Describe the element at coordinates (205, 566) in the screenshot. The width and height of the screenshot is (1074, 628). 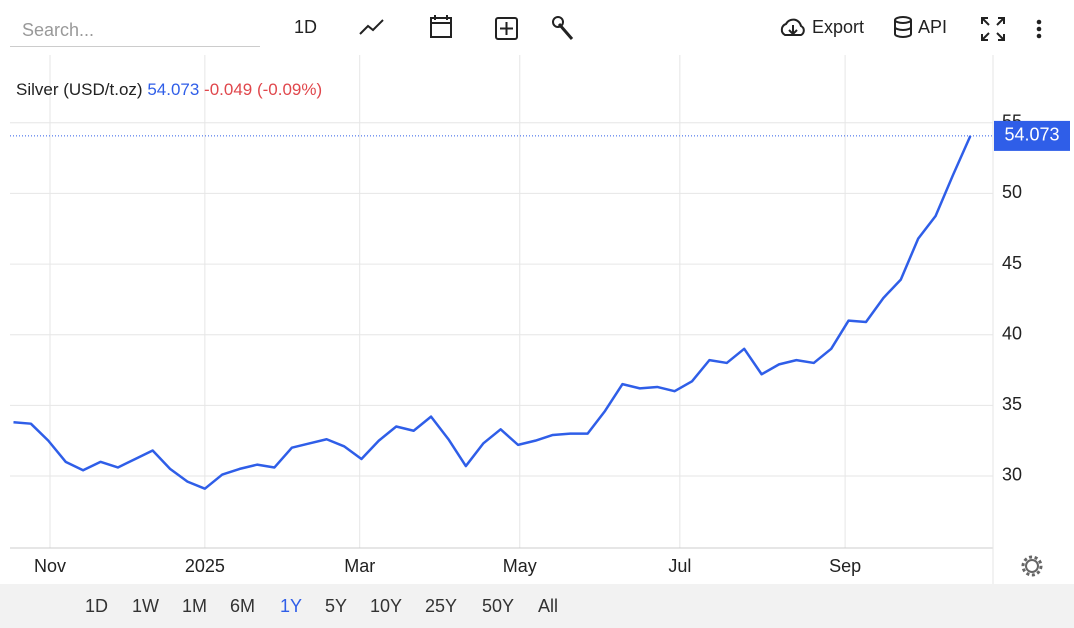
I see `x-tick-label: 2025` at that location.